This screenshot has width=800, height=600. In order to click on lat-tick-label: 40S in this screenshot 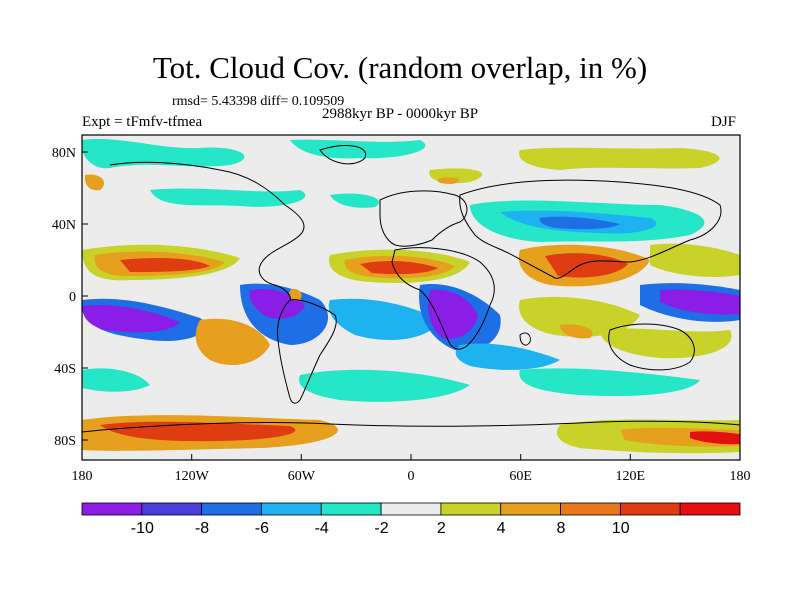, I will do `click(65, 369)`.